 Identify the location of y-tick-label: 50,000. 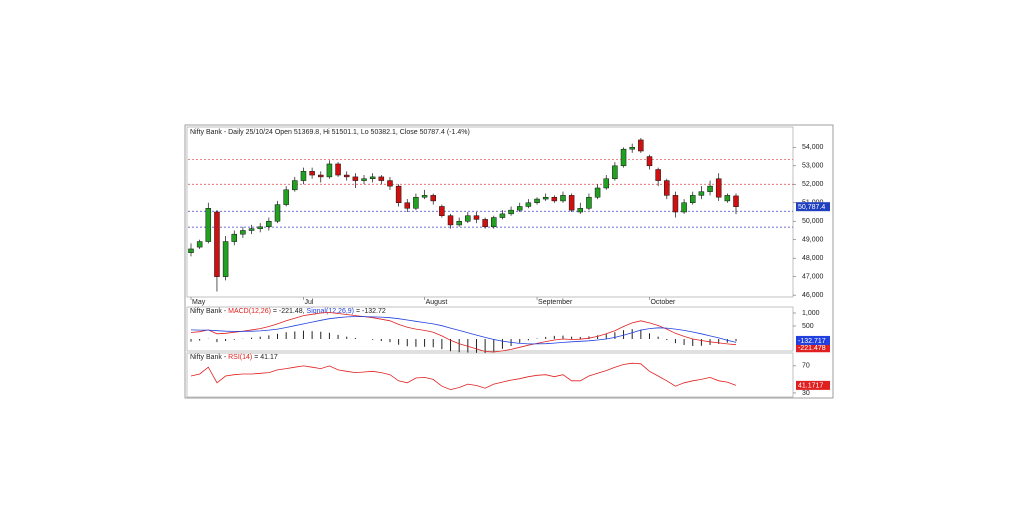
(813, 221).